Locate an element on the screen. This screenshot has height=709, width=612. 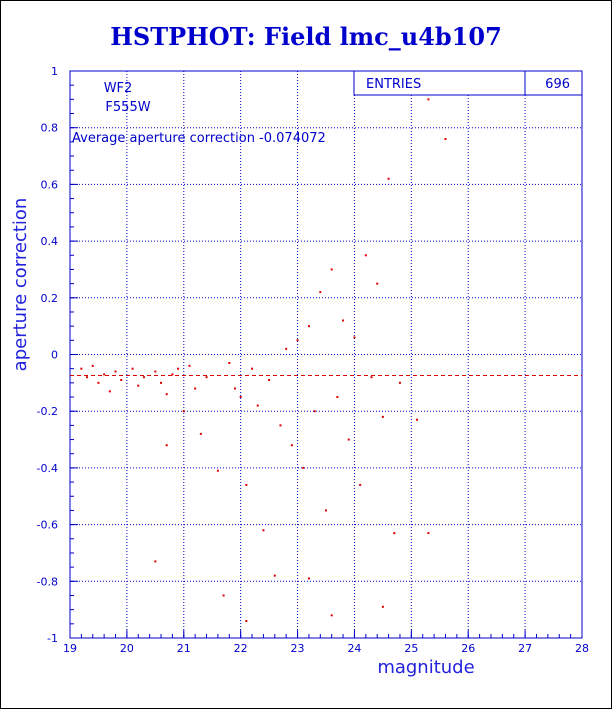
x-tick-label: 19 is located at coordinates (70, 648).